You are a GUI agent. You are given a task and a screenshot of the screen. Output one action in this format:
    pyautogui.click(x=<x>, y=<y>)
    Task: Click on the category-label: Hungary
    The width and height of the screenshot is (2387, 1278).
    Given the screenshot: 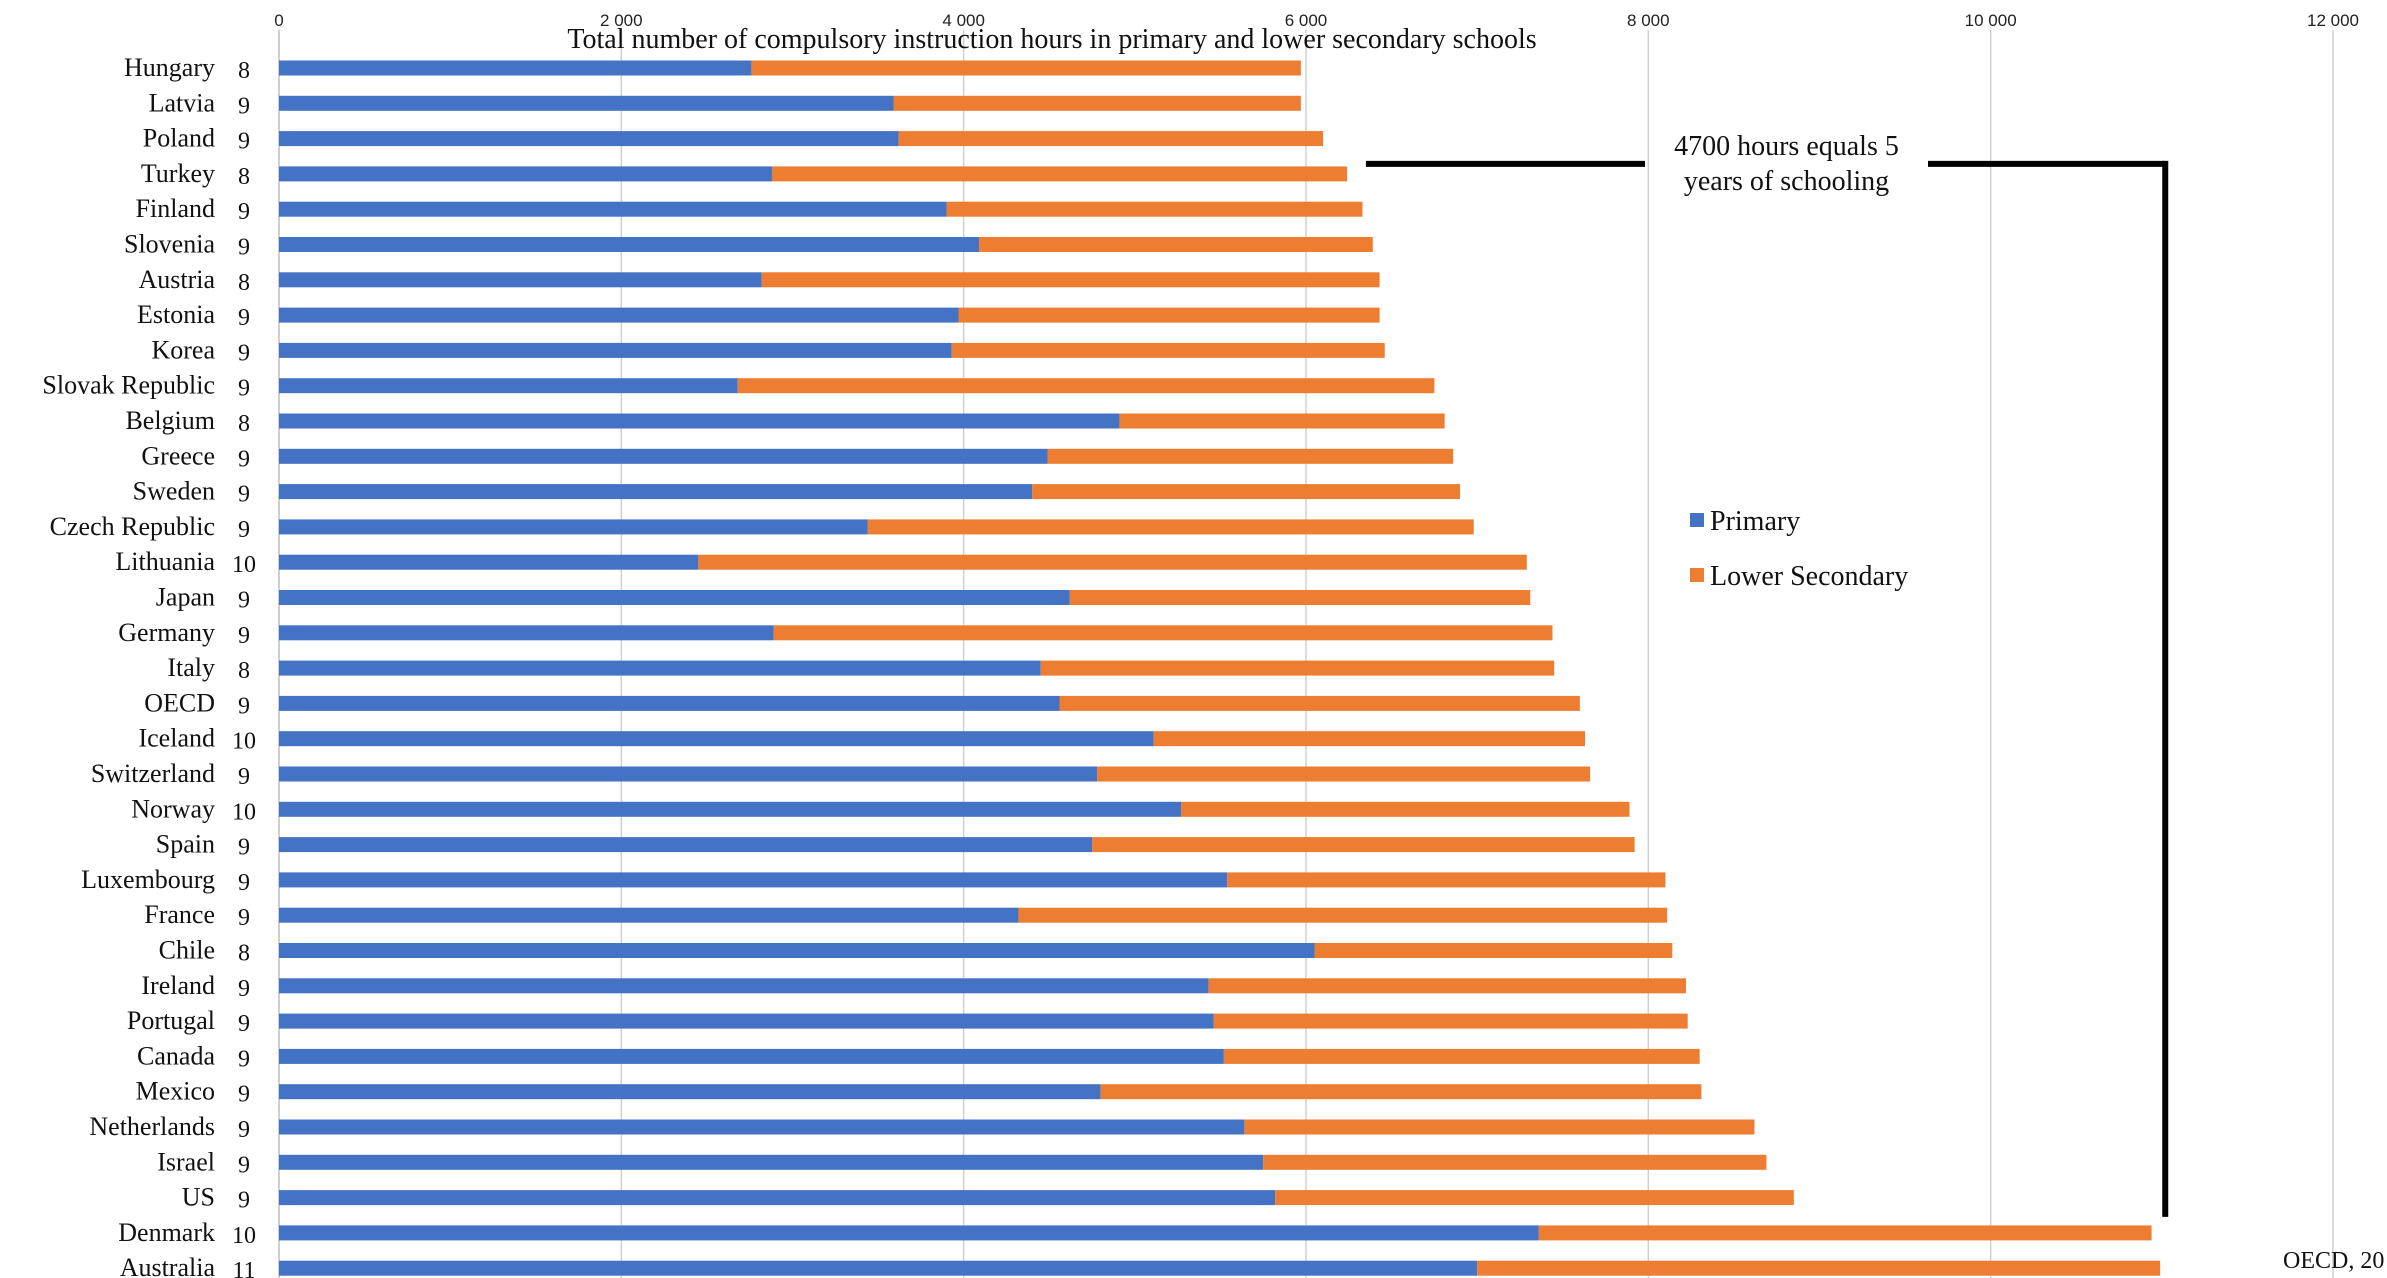 What is the action you would take?
    pyautogui.click(x=169, y=67)
    